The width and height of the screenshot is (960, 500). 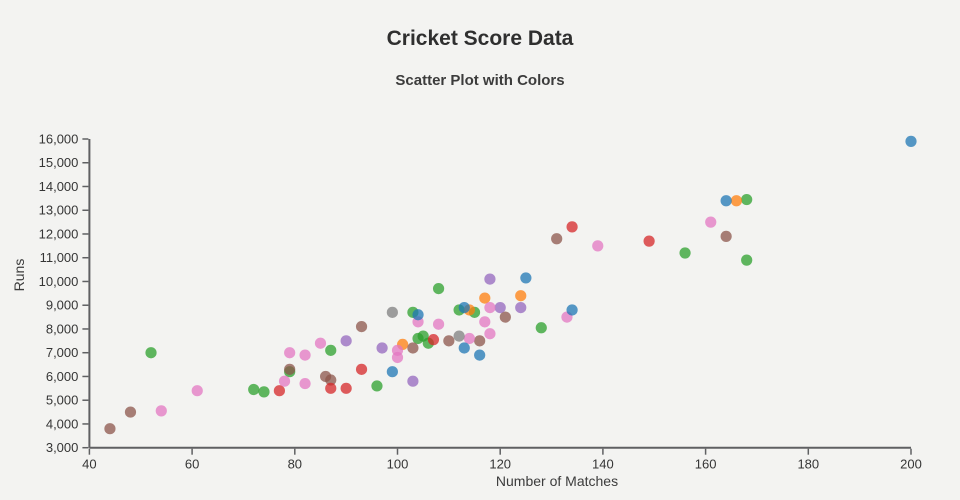 What do you see at coordinates (59, 210) in the screenshot?
I see `y-tick-label: 13,000` at bounding box center [59, 210].